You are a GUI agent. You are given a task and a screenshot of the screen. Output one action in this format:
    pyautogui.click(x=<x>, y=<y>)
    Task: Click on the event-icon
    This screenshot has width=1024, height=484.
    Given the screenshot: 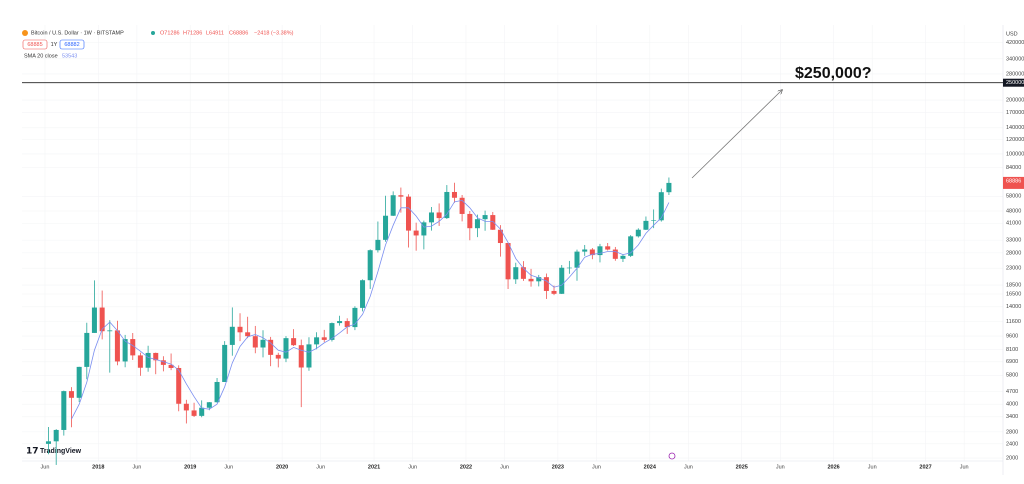 What is the action you would take?
    pyautogui.click(x=672, y=456)
    